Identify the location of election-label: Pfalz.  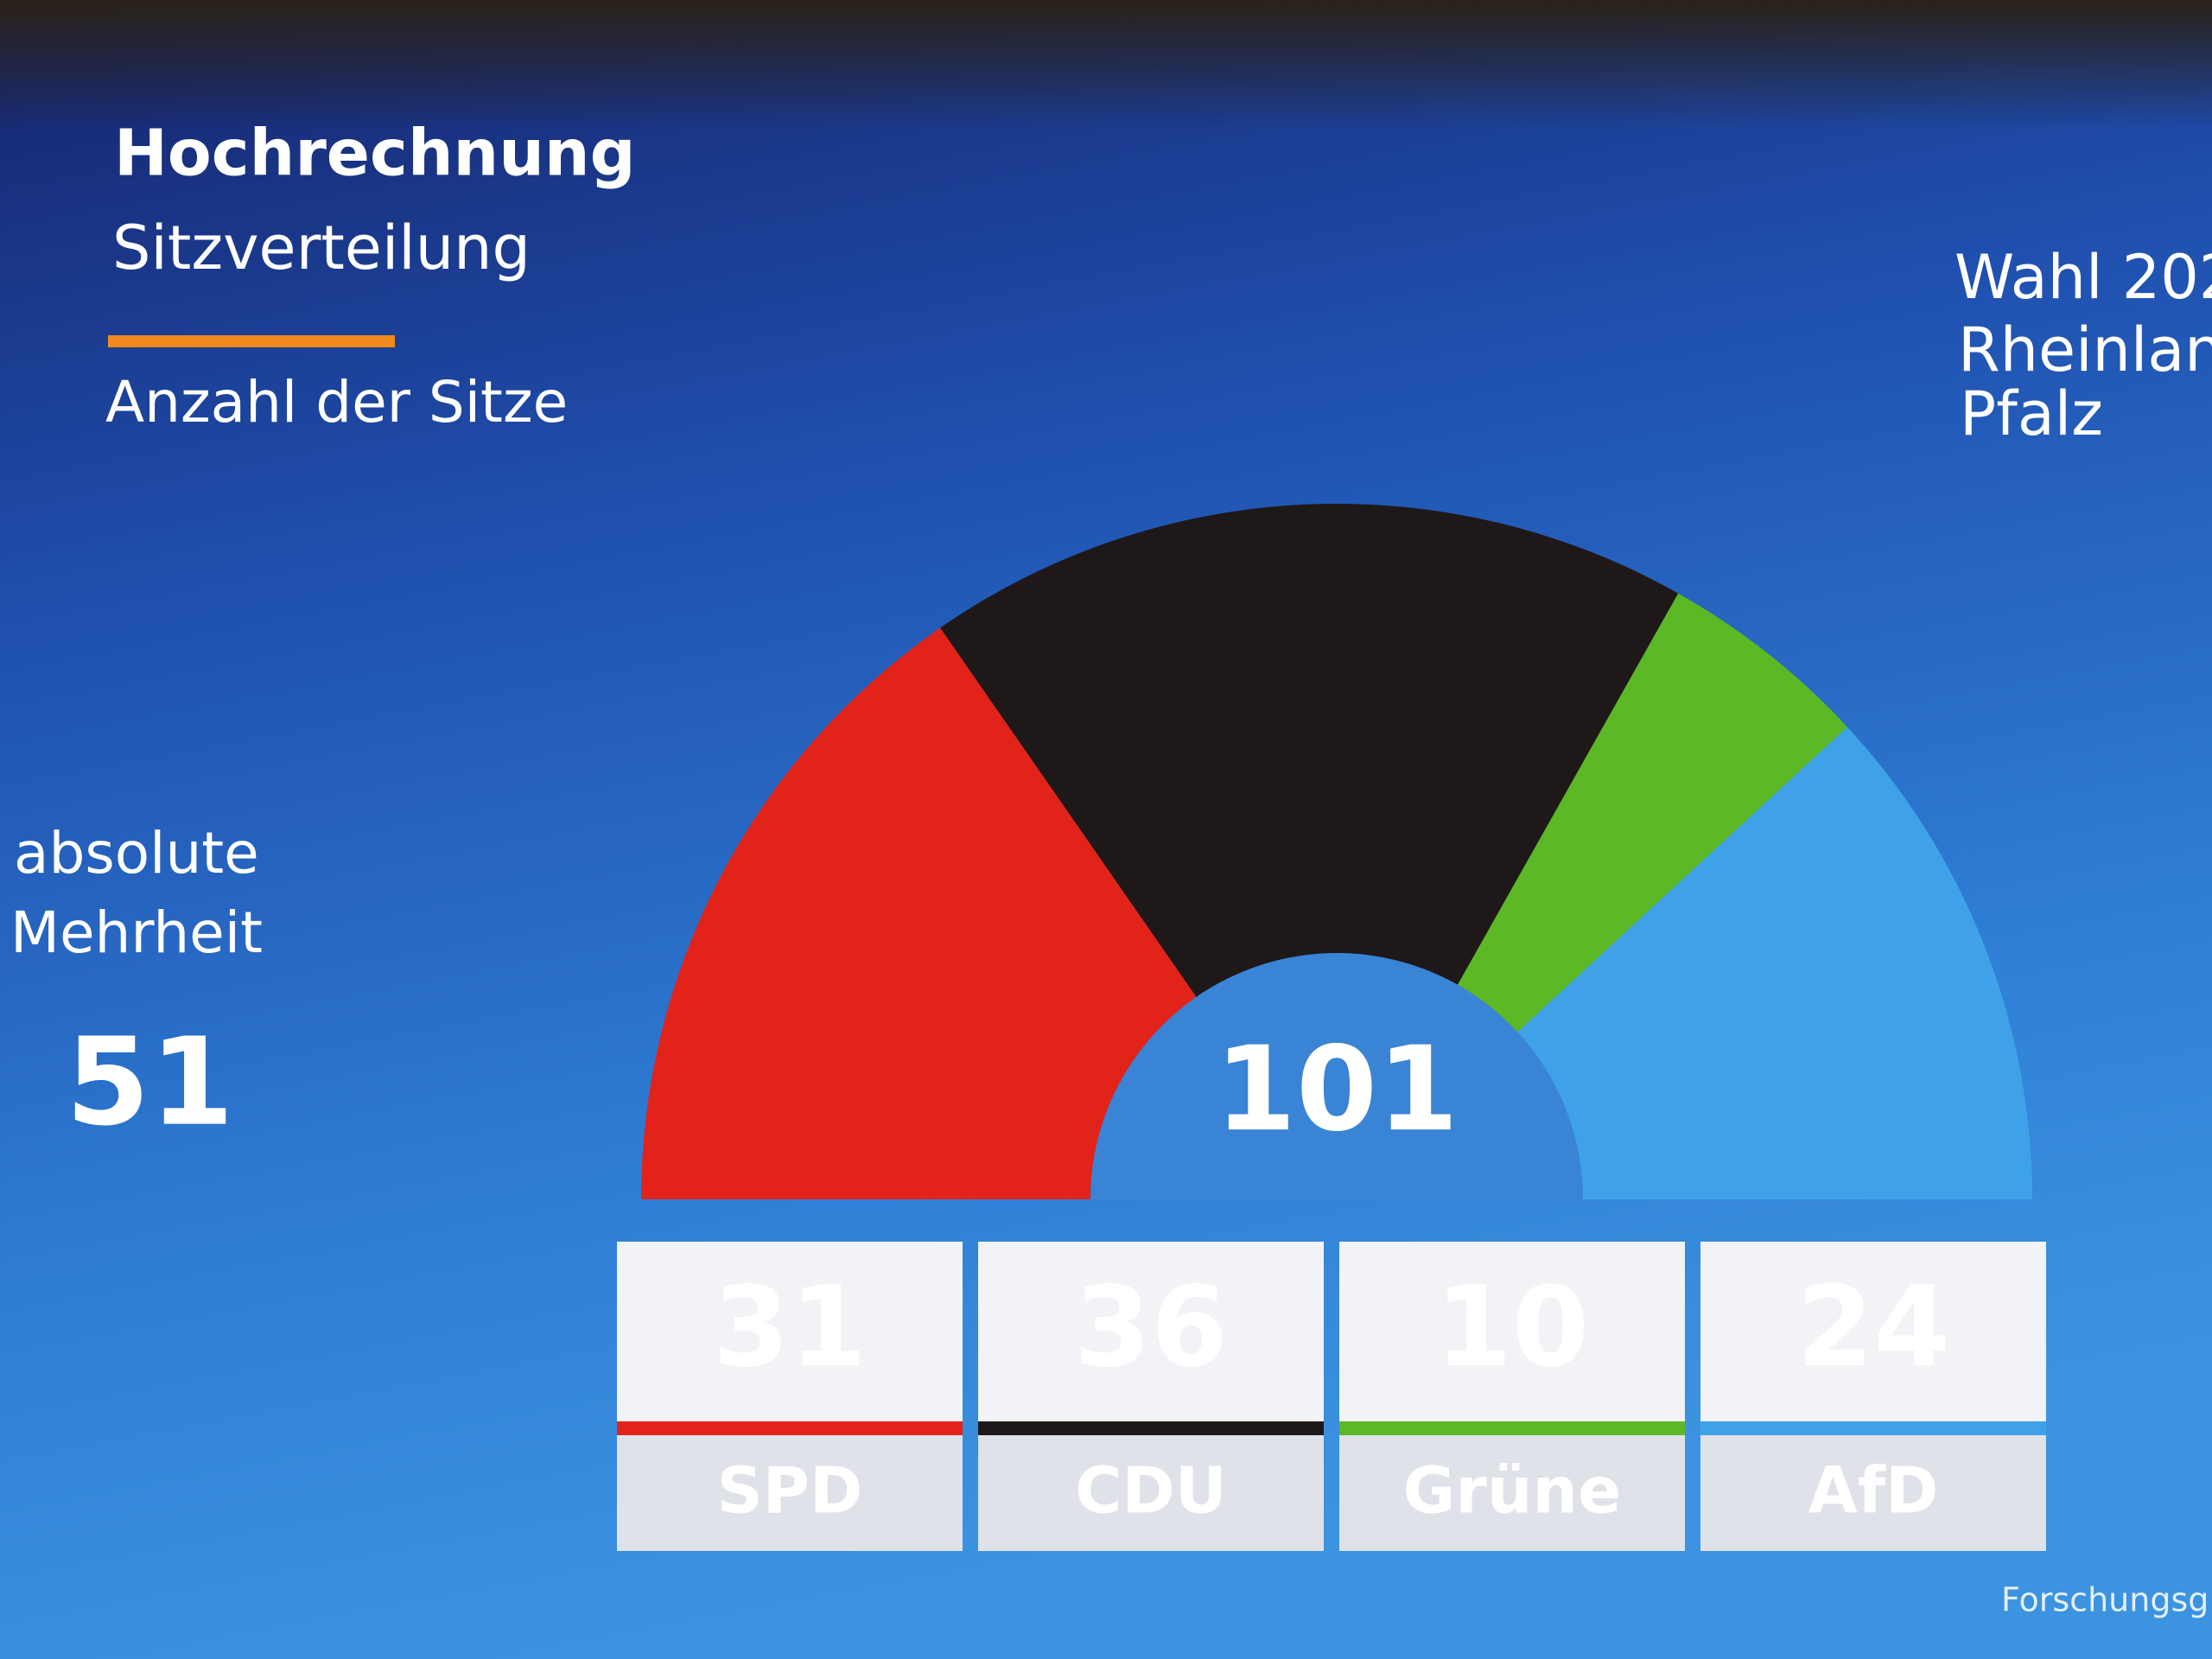
(2032, 413).